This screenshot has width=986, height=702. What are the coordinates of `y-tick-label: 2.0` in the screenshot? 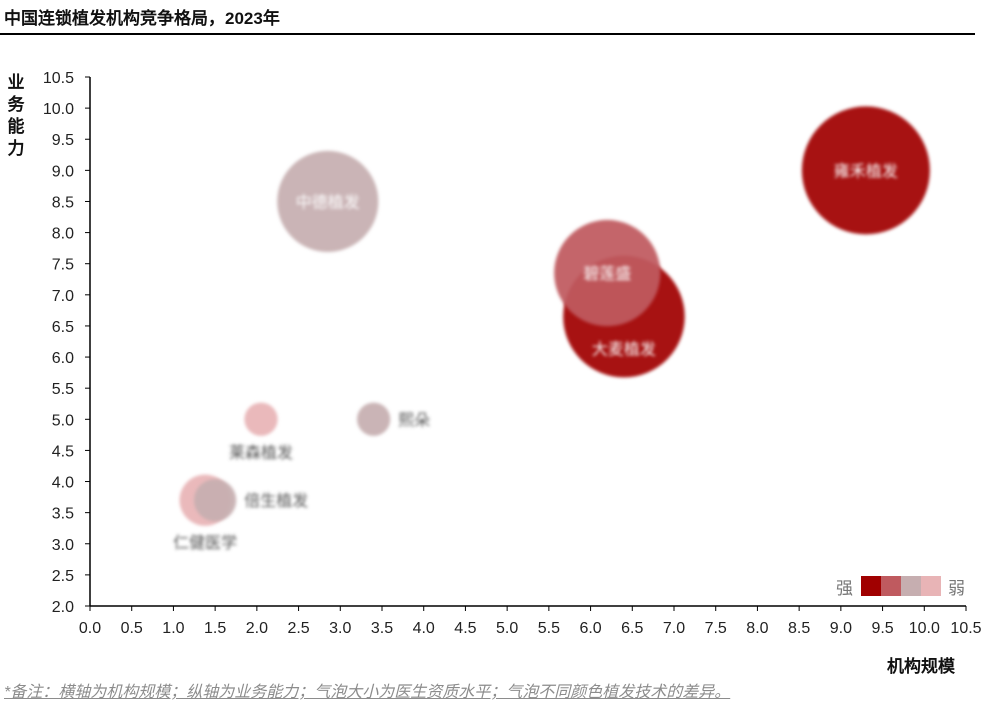 It's located at (63, 607).